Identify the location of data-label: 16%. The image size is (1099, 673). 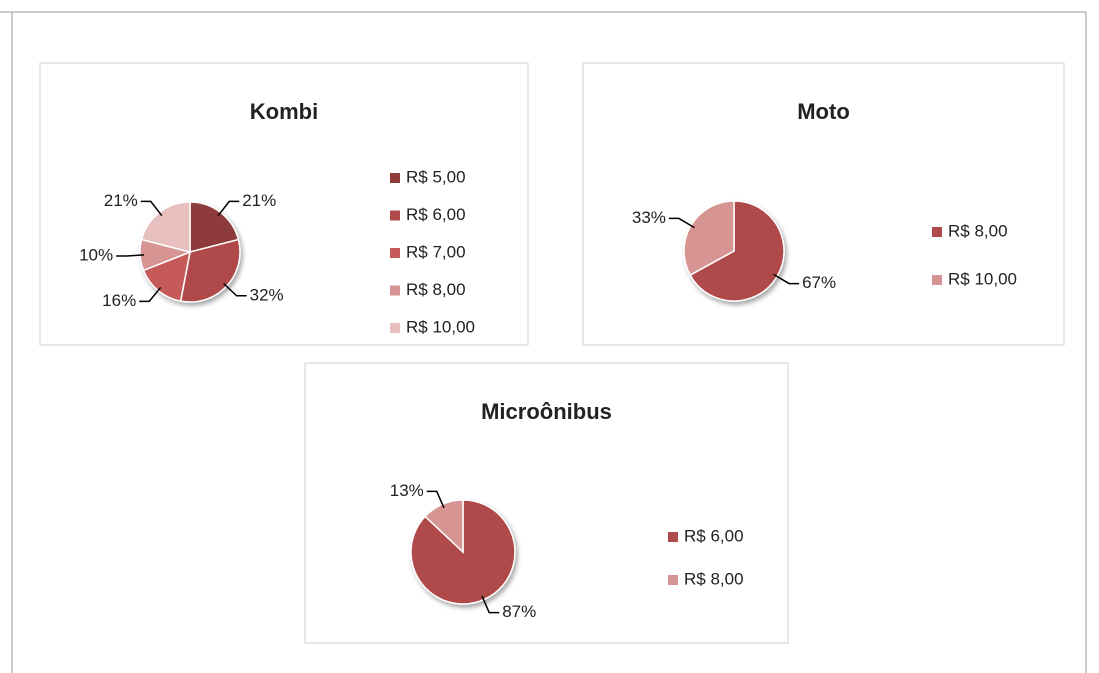
(119, 300).